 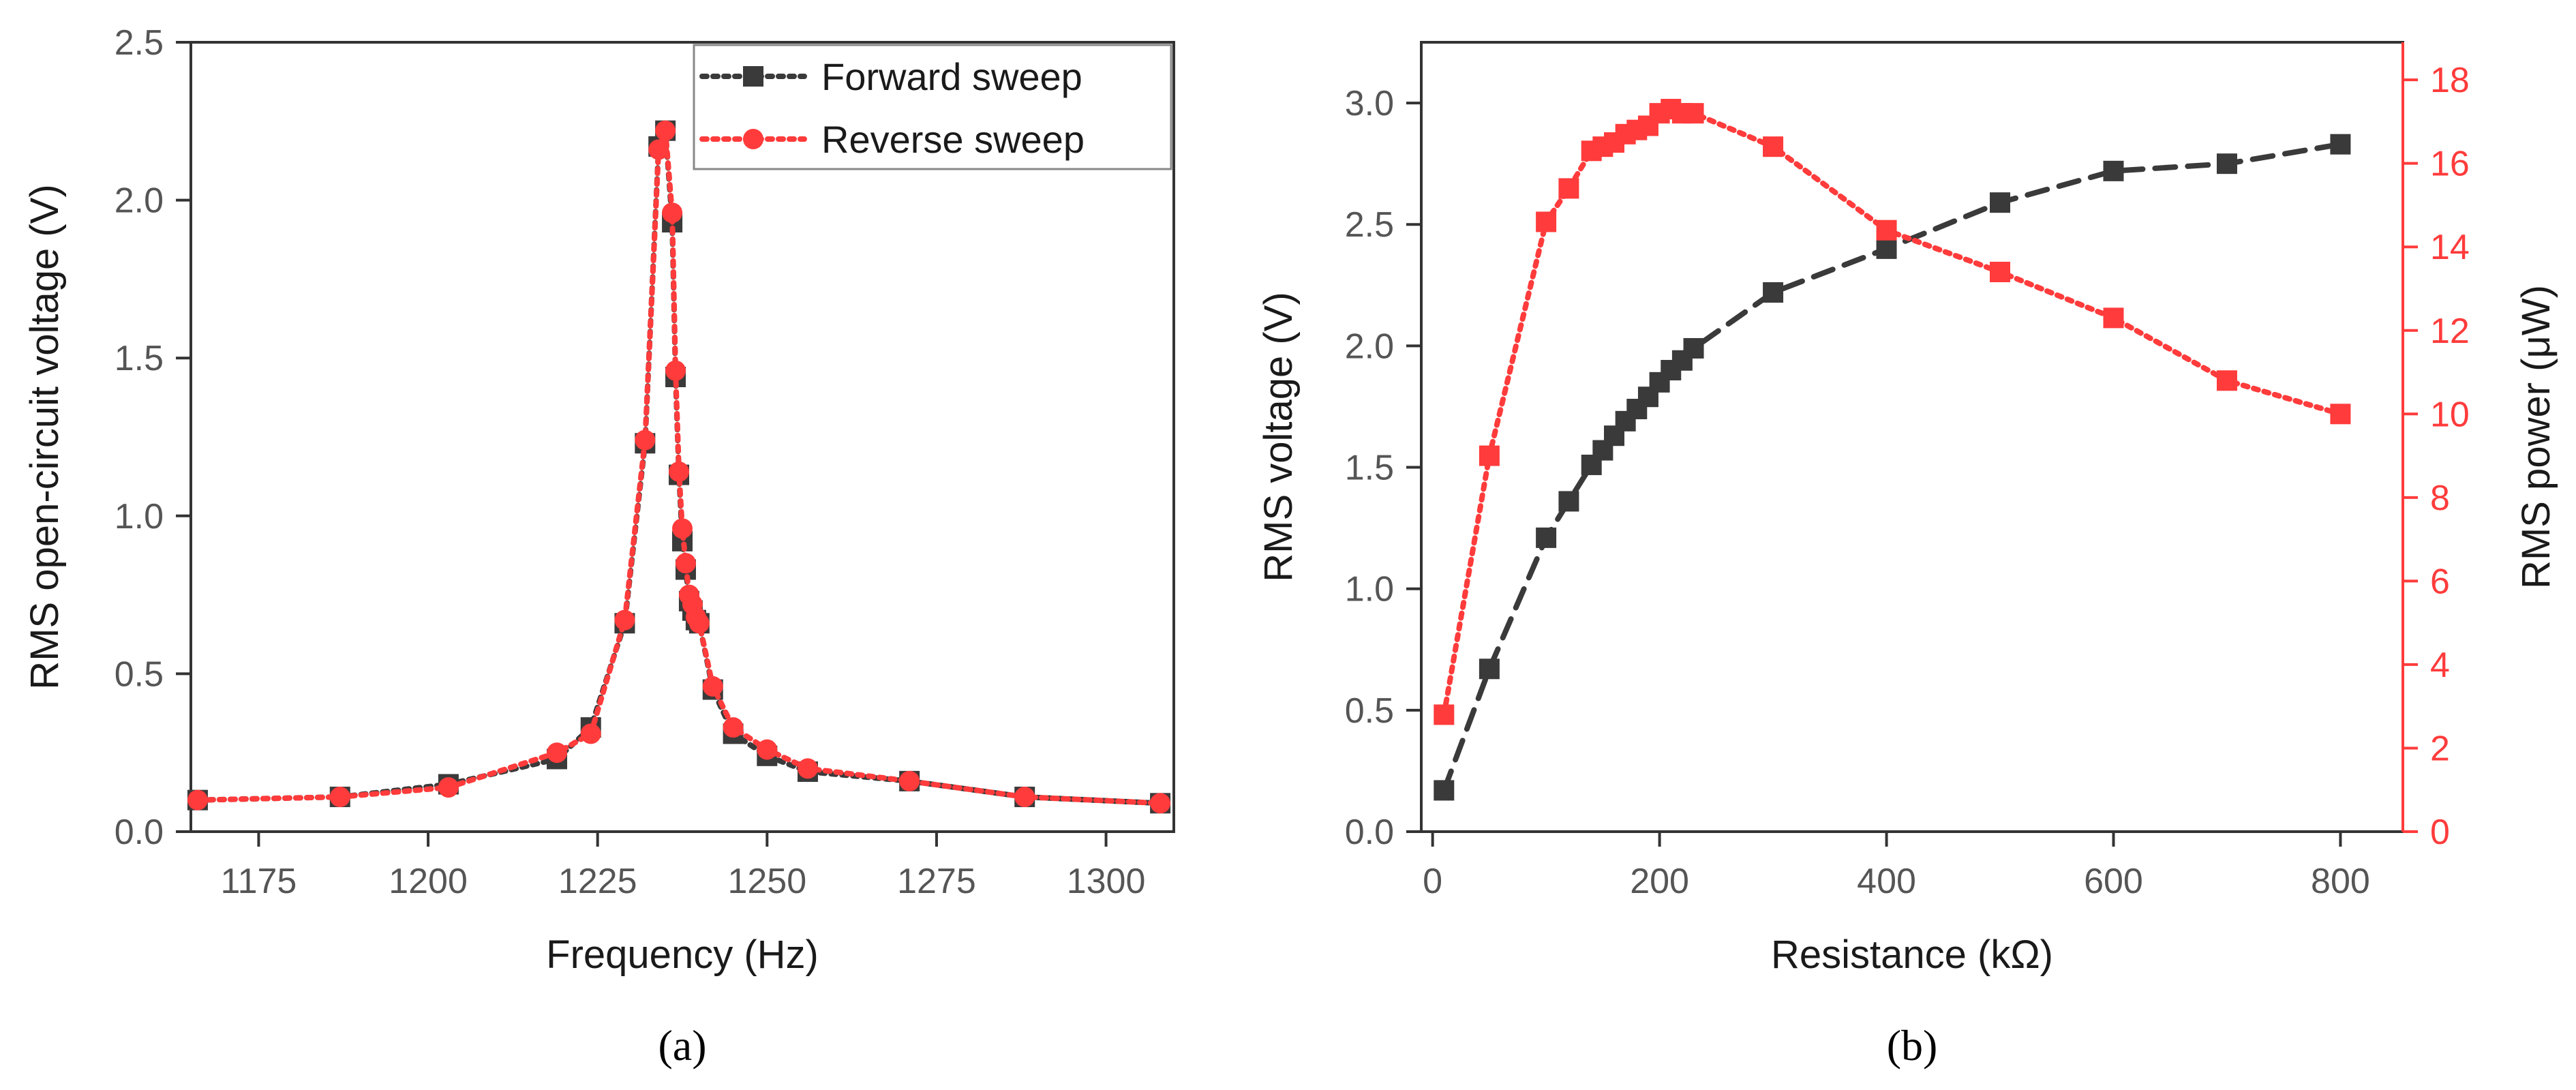 What do you see at coordinates (259, 882) in the screenshot?
I see `panel-a-x-tick-label-0: 1175` at bounding box center [259, 882].